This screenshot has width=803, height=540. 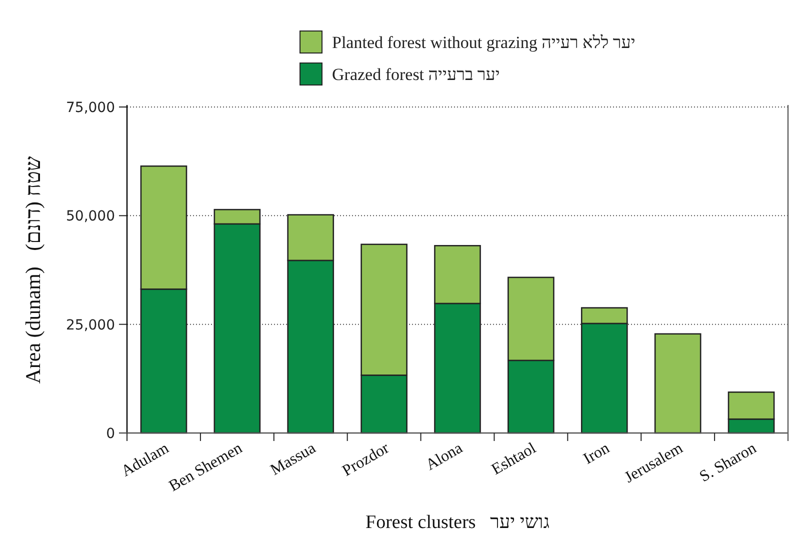 I want to click on y-tick-label: 25,000, so click(x=90, y=325).